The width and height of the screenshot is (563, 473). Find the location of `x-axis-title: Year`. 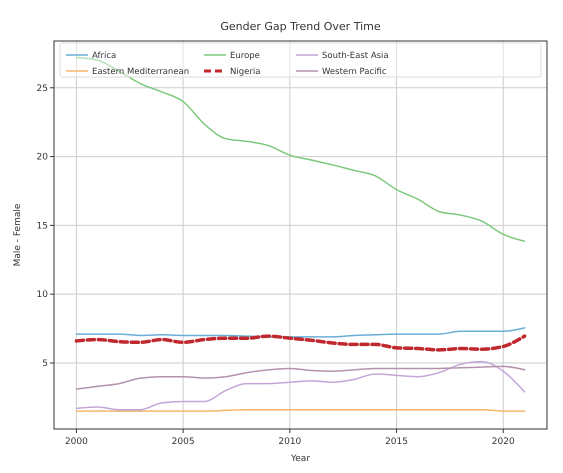

x-axis-title: Year is located at coordinates (300, 459).